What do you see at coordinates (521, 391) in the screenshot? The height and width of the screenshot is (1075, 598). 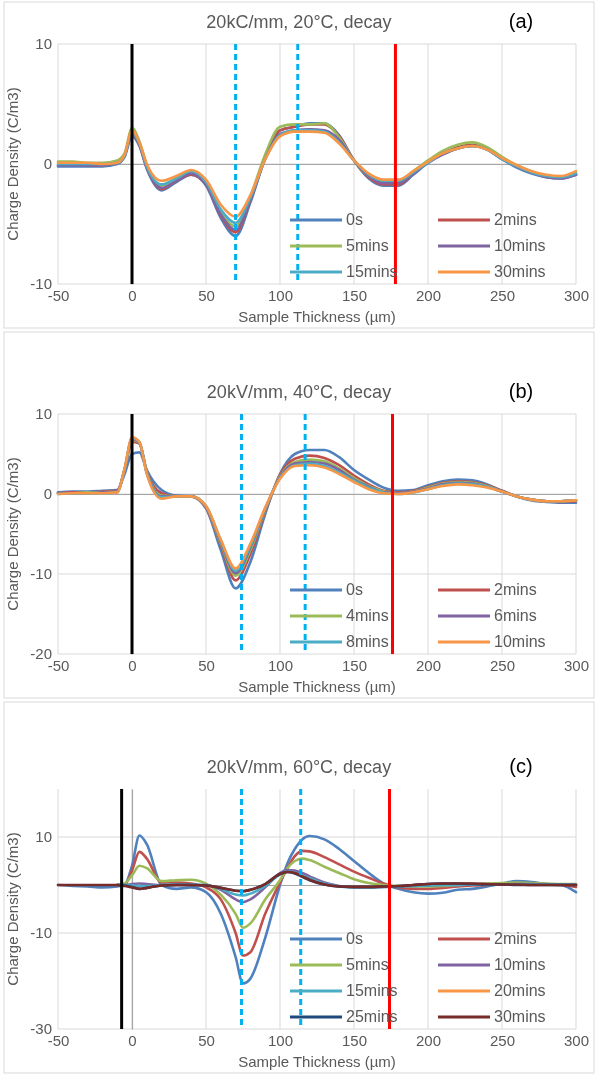 I see `text: (b)` at bounding box center [521, 391].